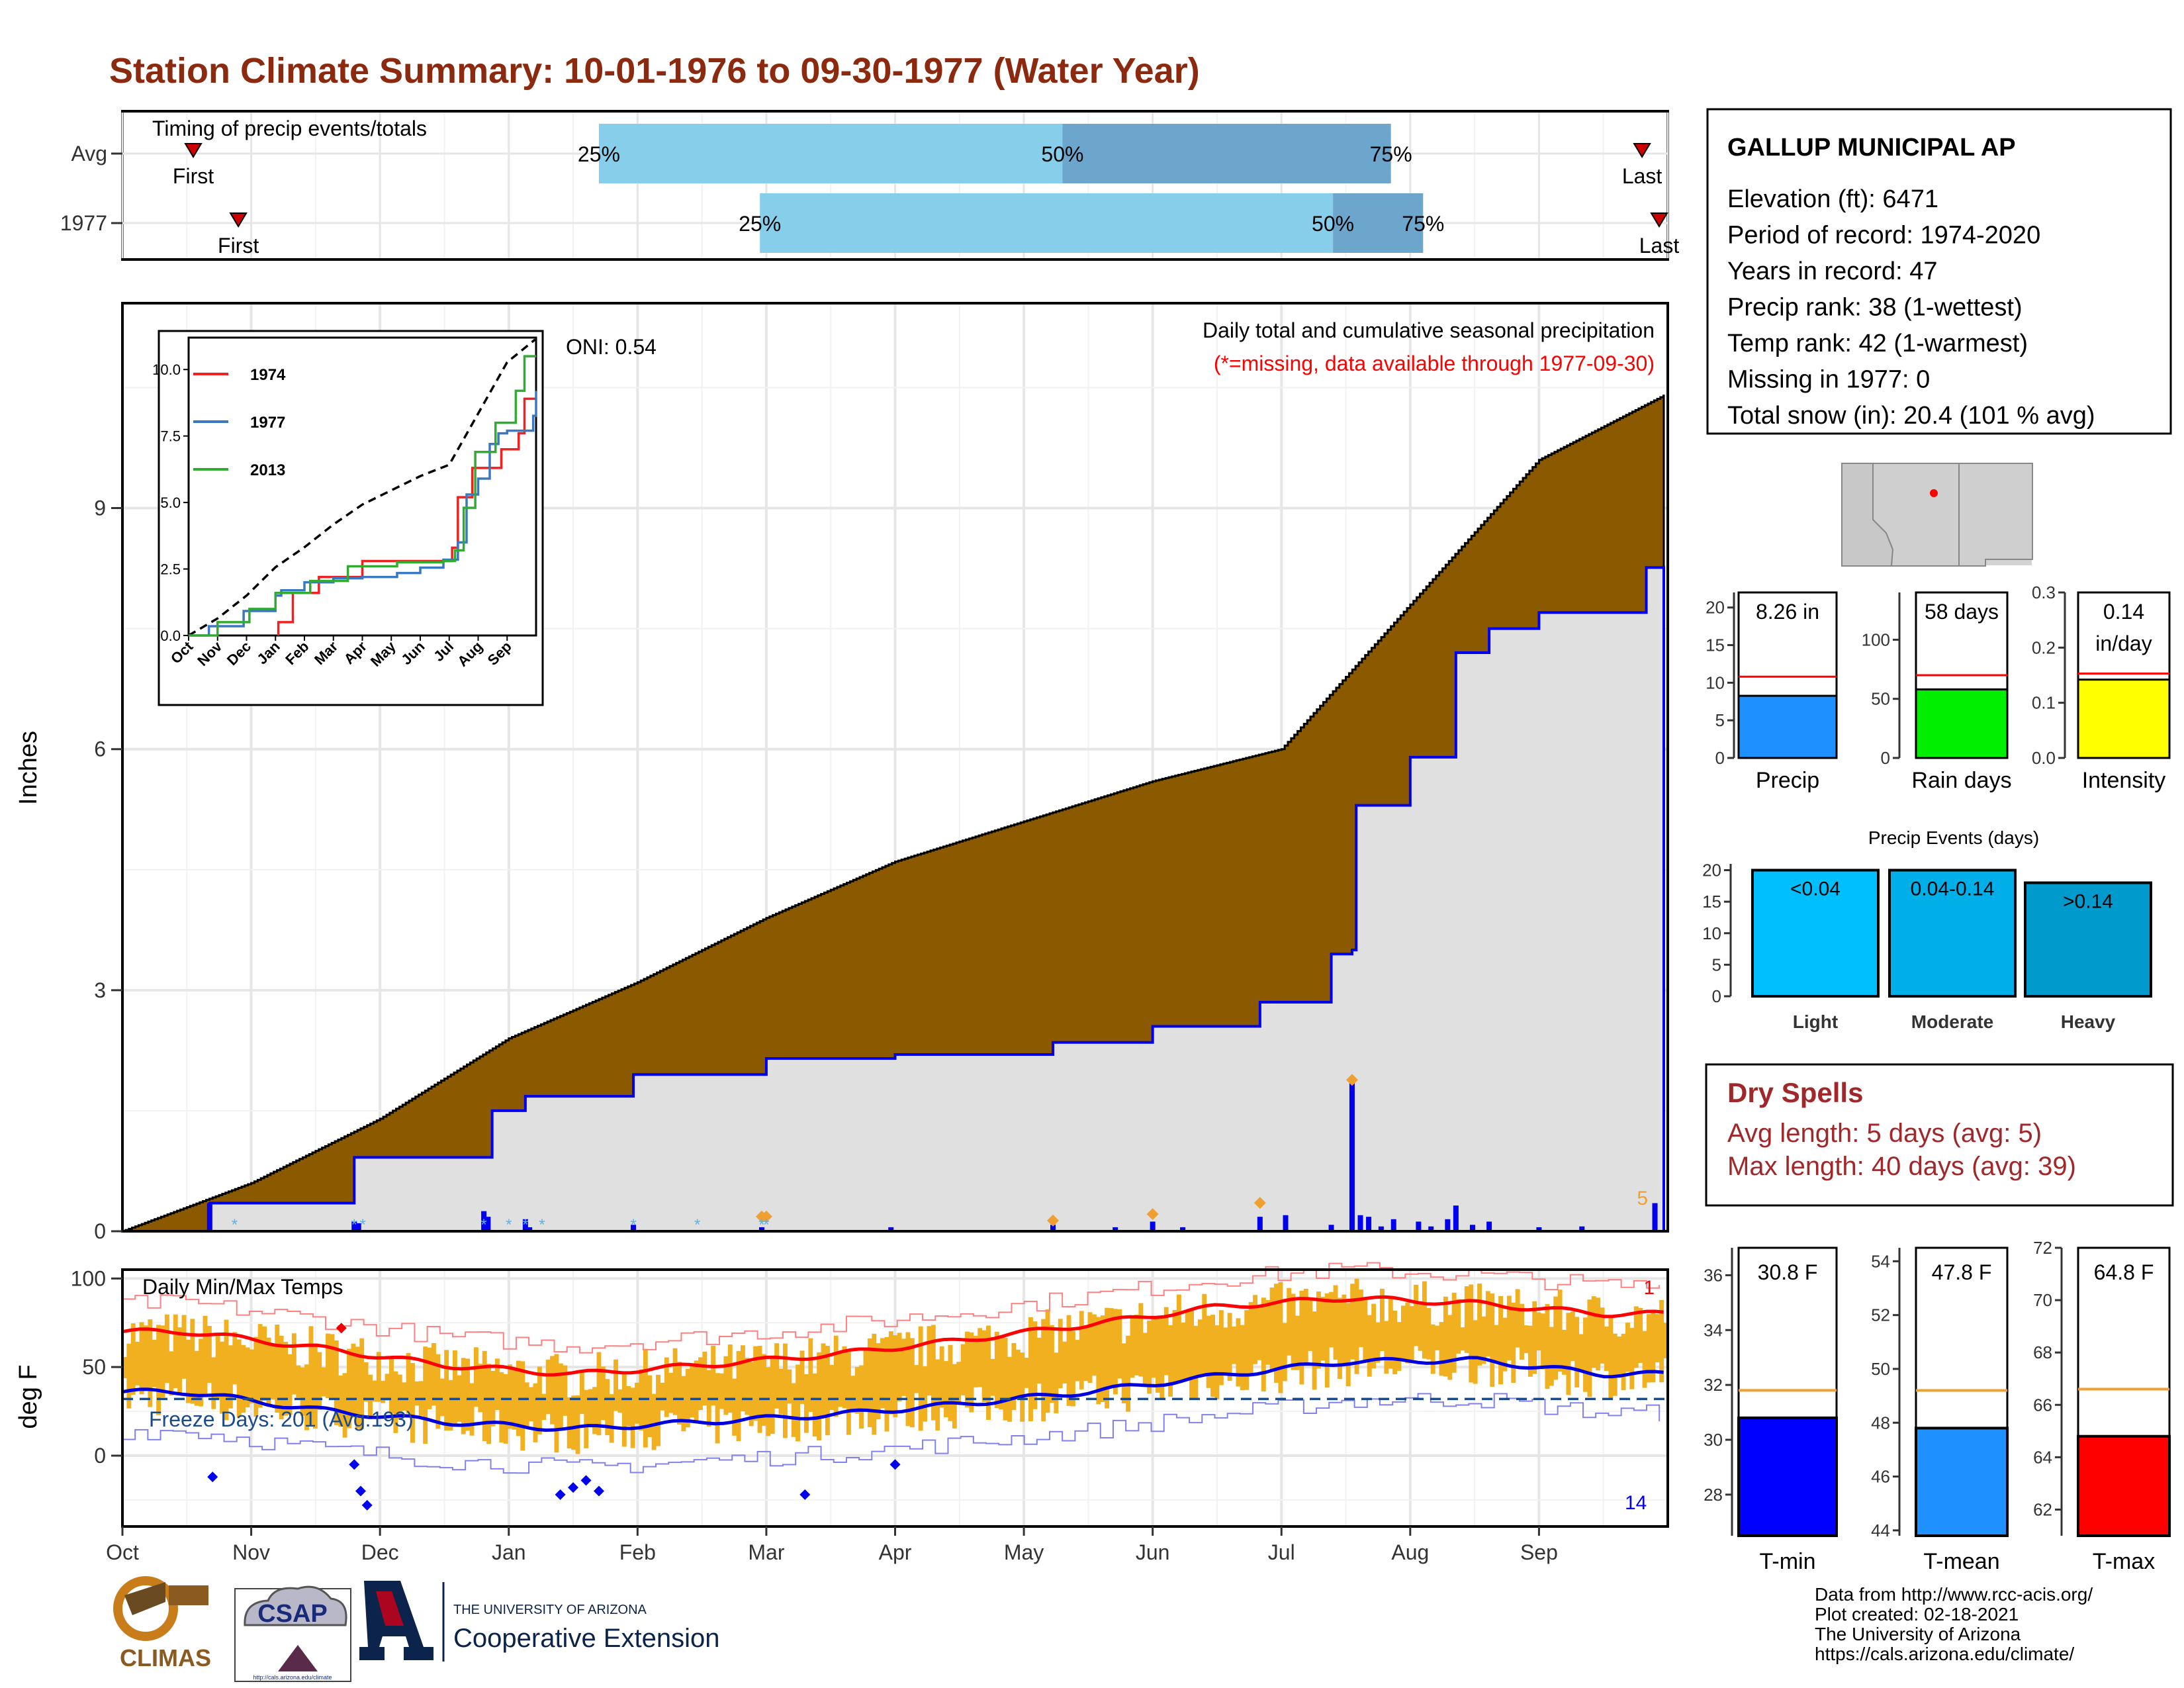 The height and width of the screenshot is (1688, 2184). What do you see at coordinates (1713, 1385) in the screenshot?
I see `temp-bar-tick-label: 32` at bounding box center [1713, 1385].